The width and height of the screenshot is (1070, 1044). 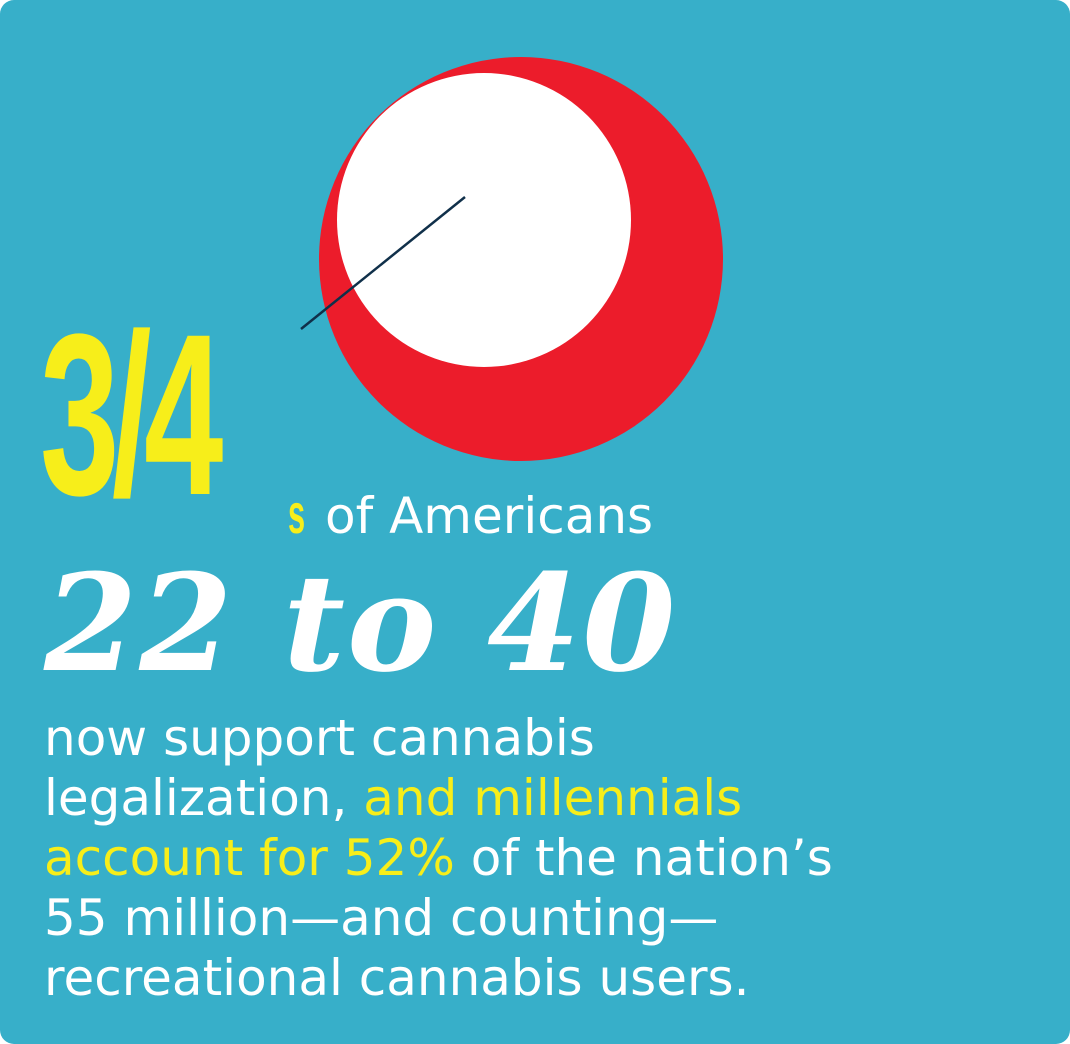 What do you see at coordinates (484, 220) in the screenshot?
I see `inner-white-circle` at bounding box center [484, 220].